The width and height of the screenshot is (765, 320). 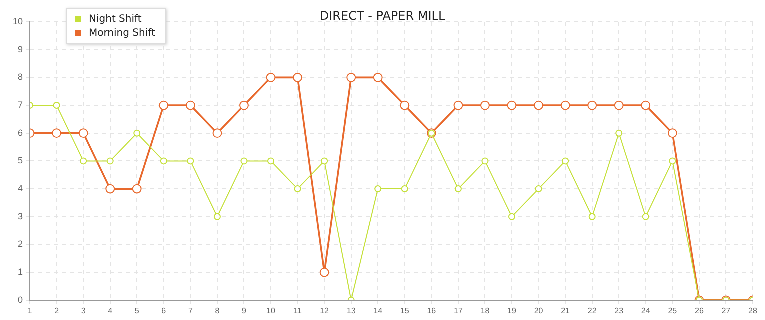 I want to click on x-tick-label: 4, so click(x=111, y=311).